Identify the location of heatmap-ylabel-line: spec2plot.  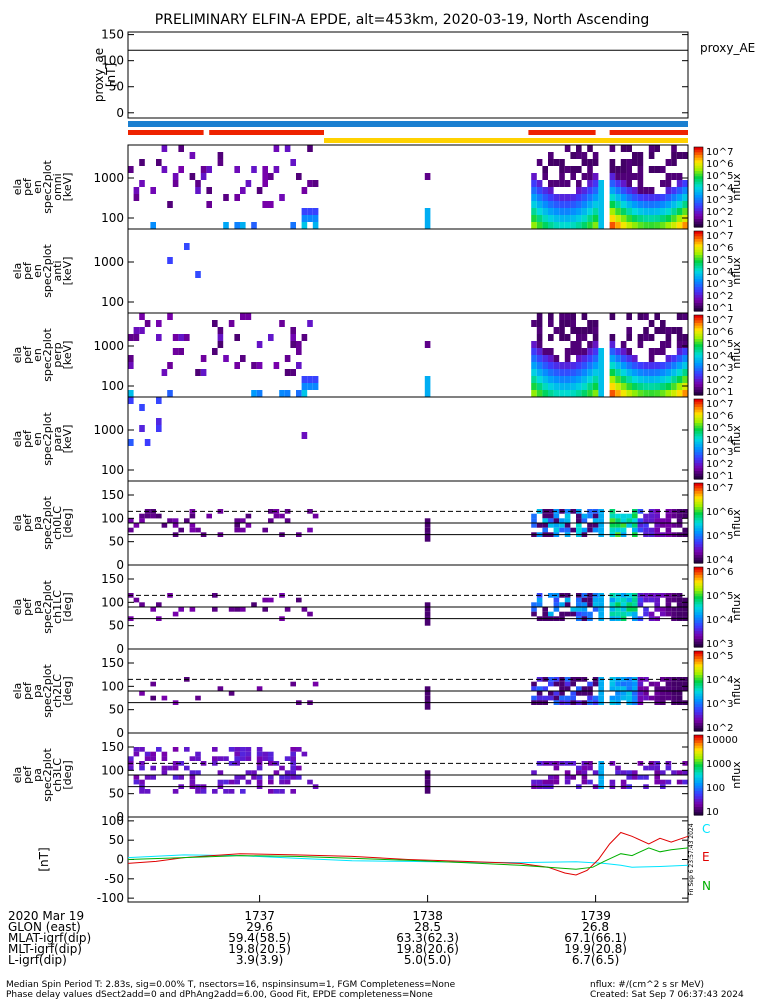
(47, 439).